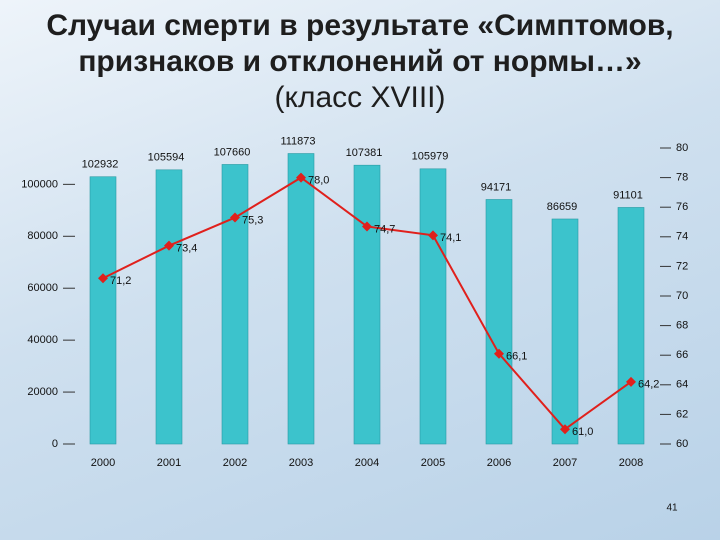 Image resolution: width=720 pixels, height=540 pixels. What do you see at coordinates (682, 444) in the screenshot?
I see `y2-tick-label: 60` at bounding box center [682, 444].